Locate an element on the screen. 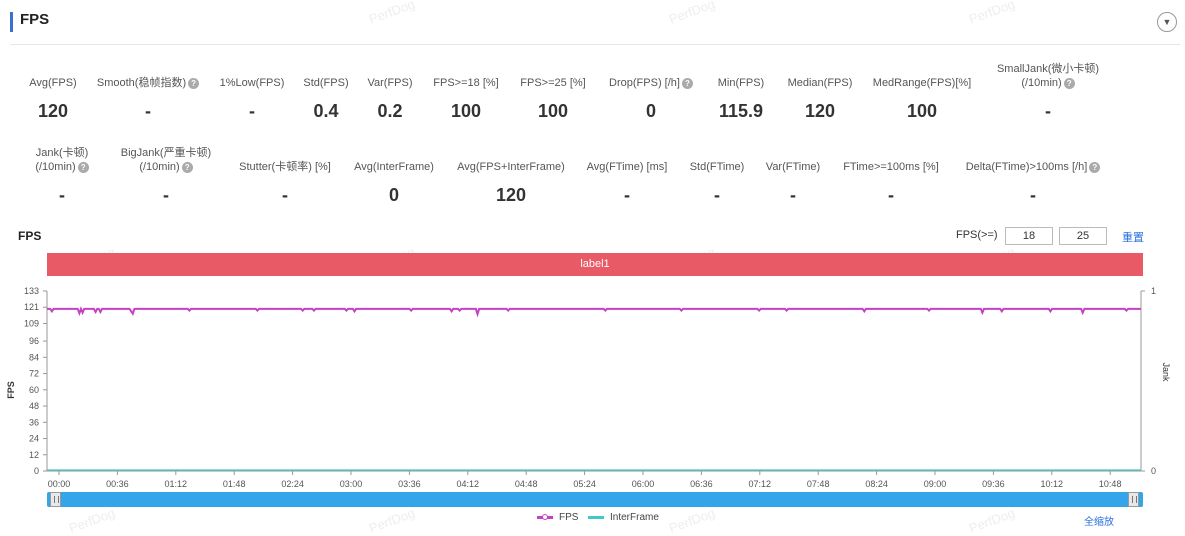 This screenshot has height=536, width=1185. range-slider-track is located at coordinates (595, 499).